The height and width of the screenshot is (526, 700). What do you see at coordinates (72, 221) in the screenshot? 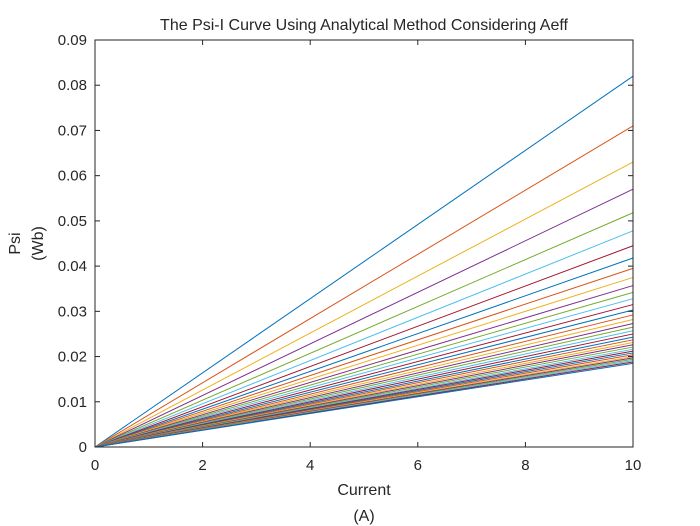
I see `y-tick-label-5: 0.05` at bounding box center [72, 221].